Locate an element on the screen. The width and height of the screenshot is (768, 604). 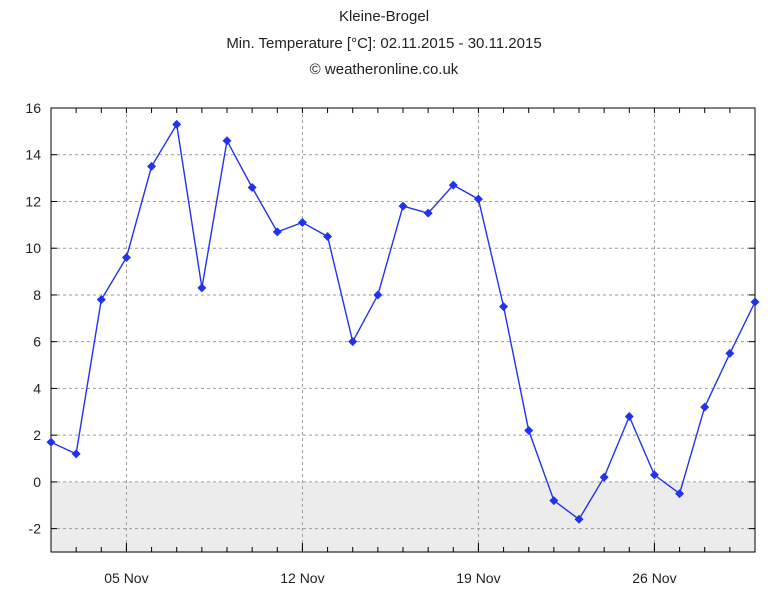
y-tick-label: 16 is located at coordinates (33, 108).